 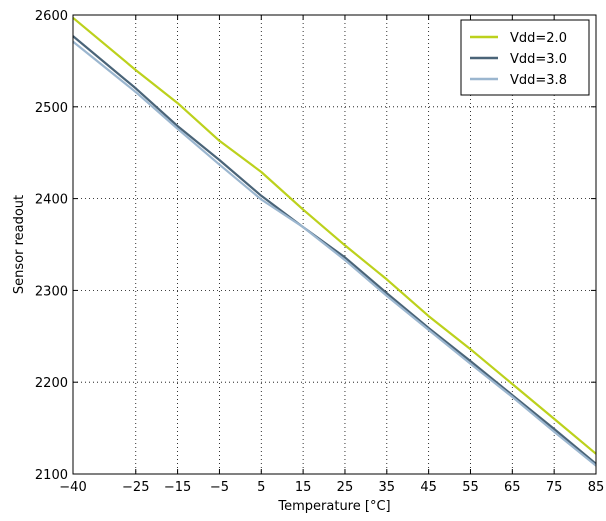 I want to click on x-tick-label: 5, so click(x=261, y=487).